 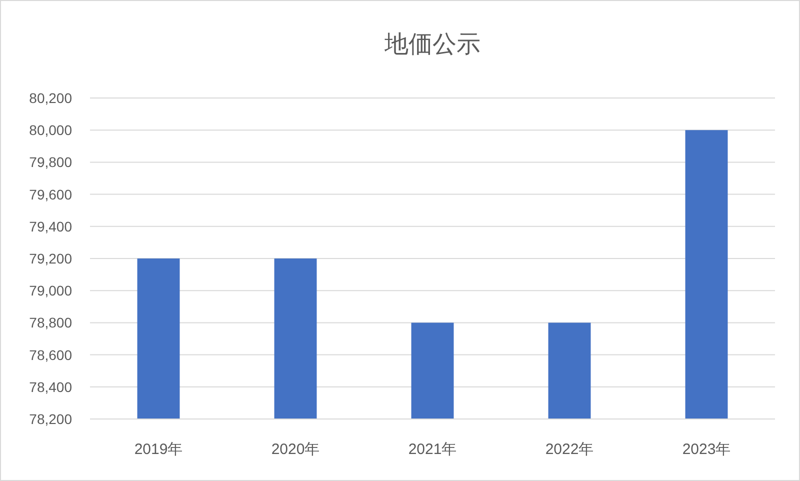 I want to click on y-tick-label: 78,800, so click(x=50, y=322).